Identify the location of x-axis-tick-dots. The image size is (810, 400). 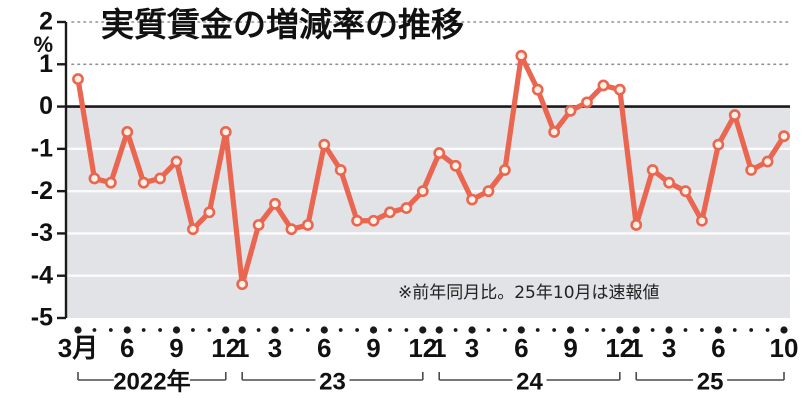
(431, 330).